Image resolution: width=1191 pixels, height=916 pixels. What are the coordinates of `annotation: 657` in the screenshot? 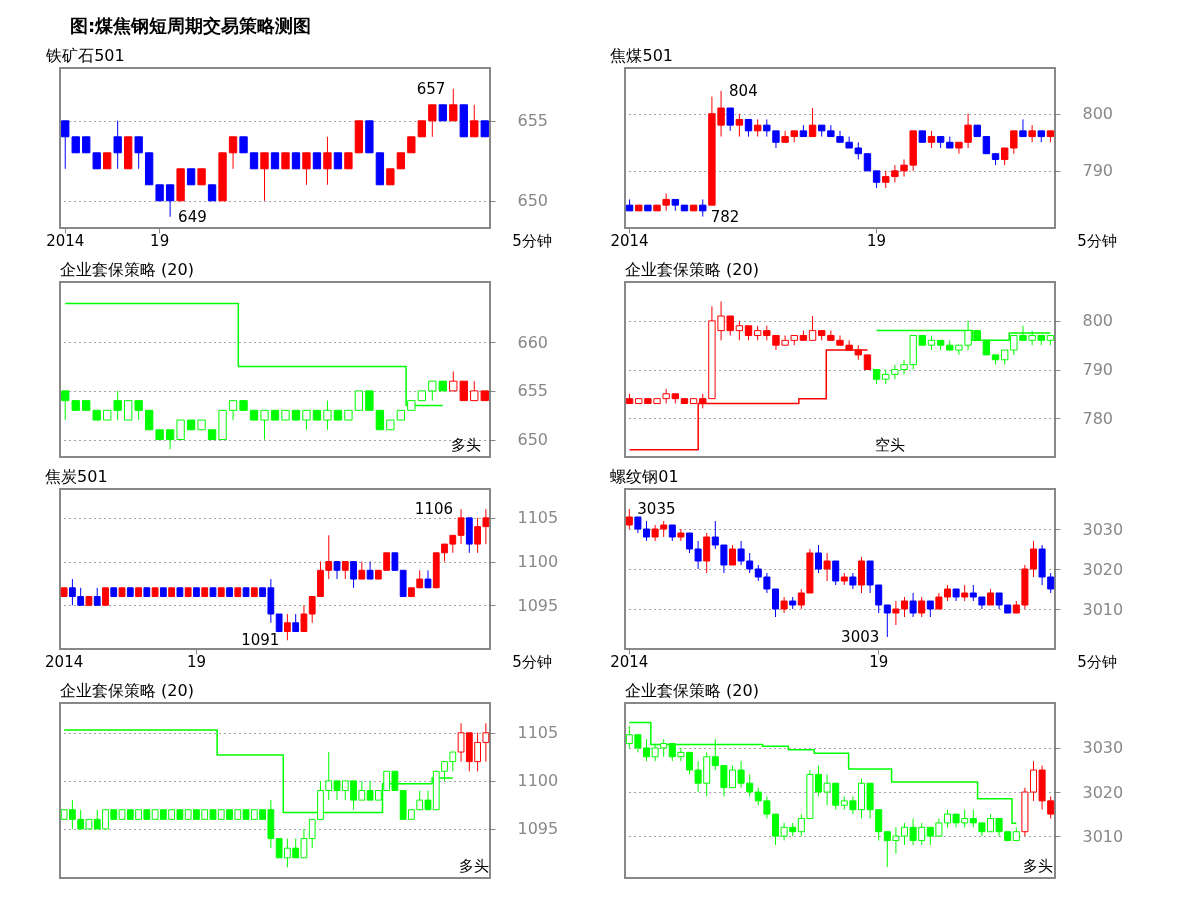 It's located at (431, 88).